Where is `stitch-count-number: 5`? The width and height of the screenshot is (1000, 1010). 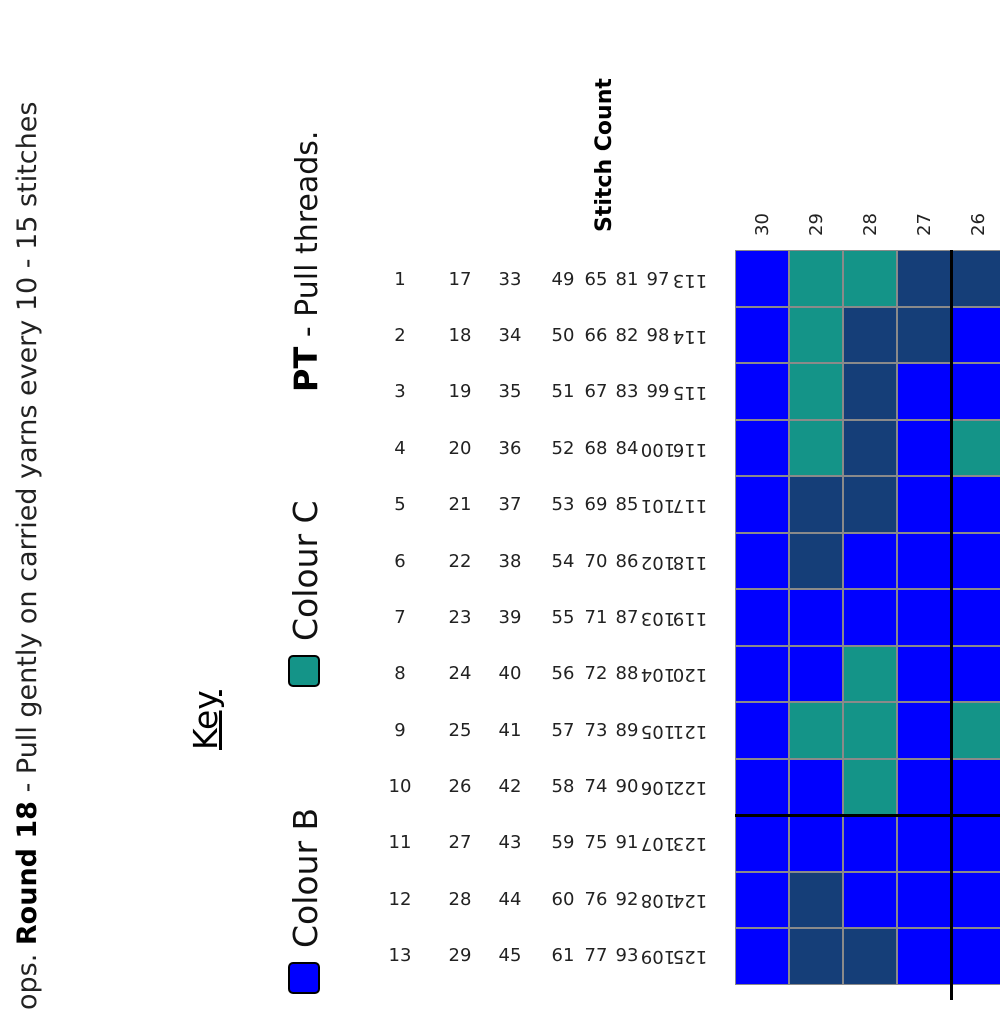 stitch-count-number: 5 is located at coordinates (400, 504).